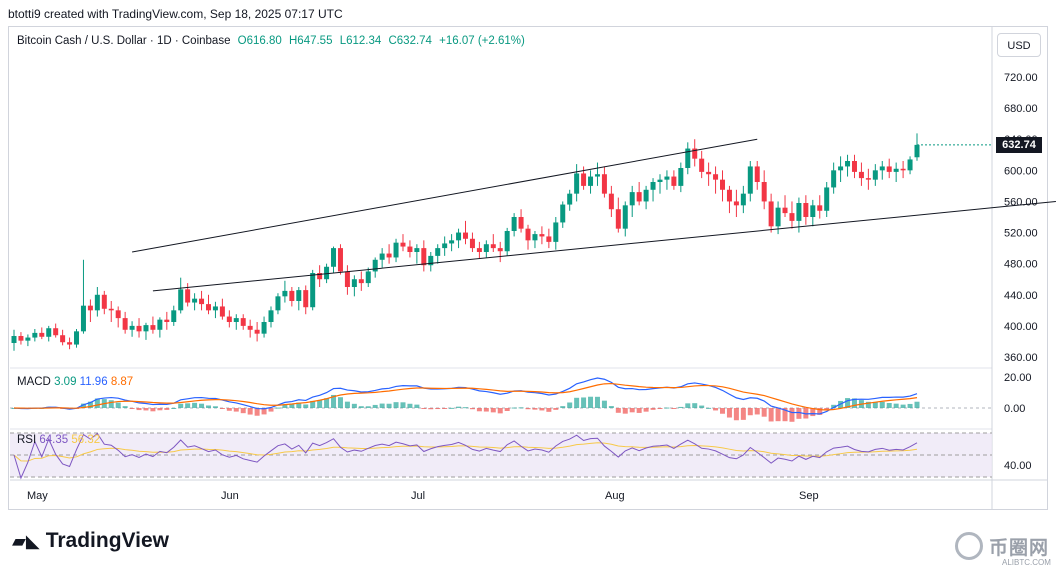  Describe the element at coordinates (230, 496) in the screenshot. I see `x-tick-label: Jun` at that location.